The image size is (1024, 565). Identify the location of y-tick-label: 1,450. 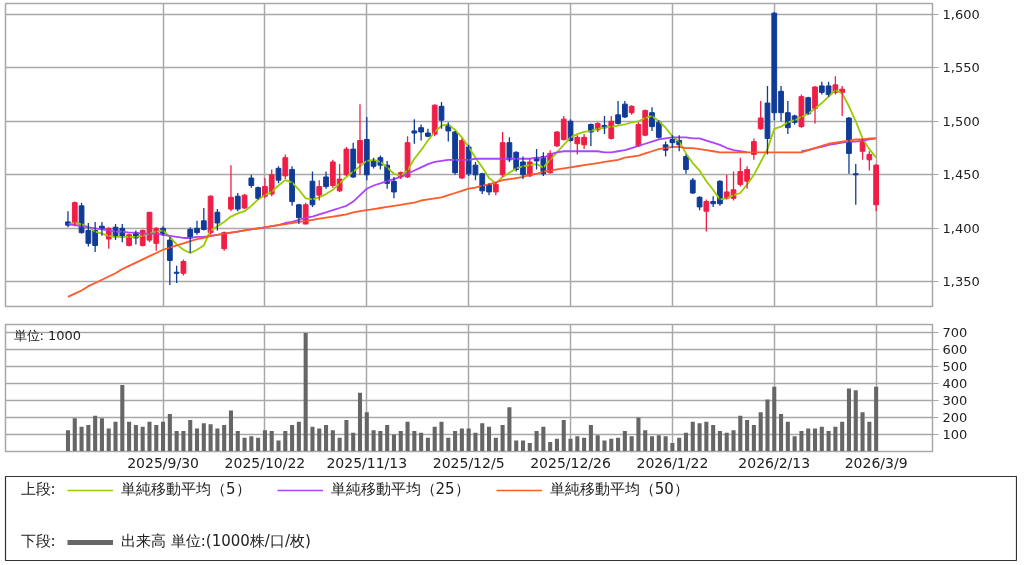
(961, 175).